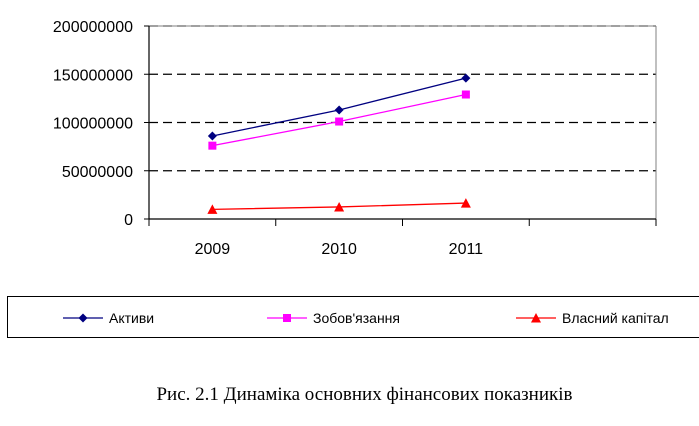 The height and width of the screenshot is (426, 699). I want to click on series-group, so click(339, 143).